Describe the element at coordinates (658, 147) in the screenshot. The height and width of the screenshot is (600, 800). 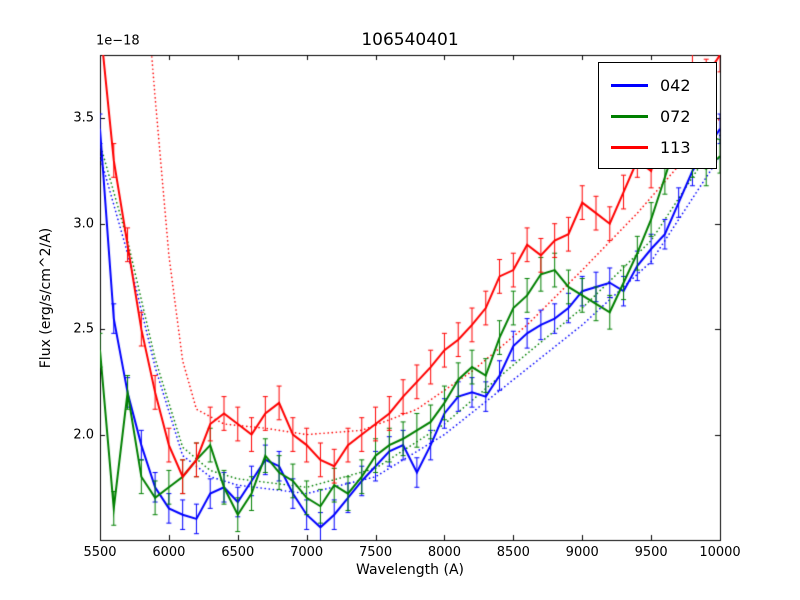
I see `legend-item-113: 113` at that location.